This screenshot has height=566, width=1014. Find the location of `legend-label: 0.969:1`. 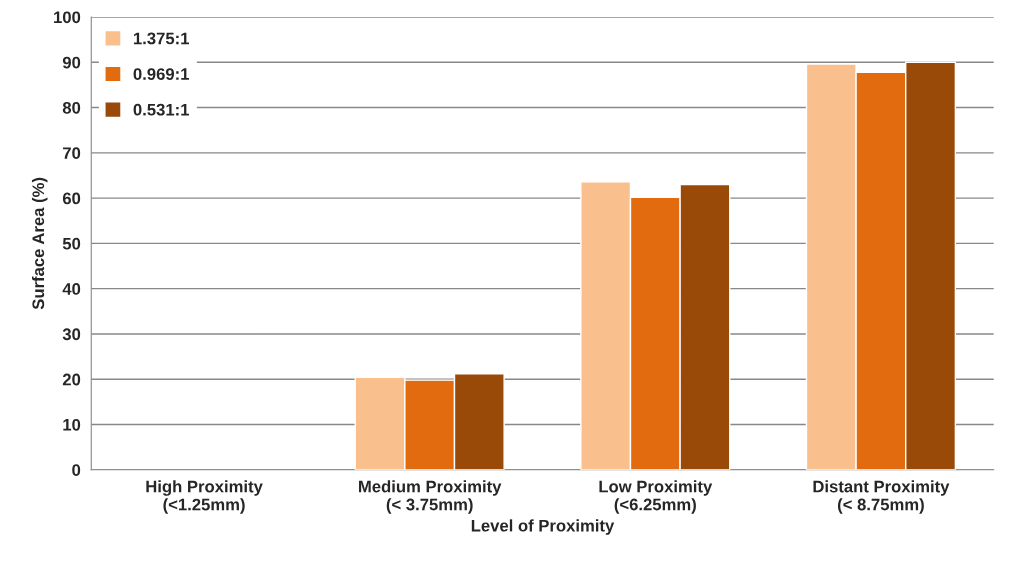

legend-label: 0.969:1 is located at coordinates (161, 74).